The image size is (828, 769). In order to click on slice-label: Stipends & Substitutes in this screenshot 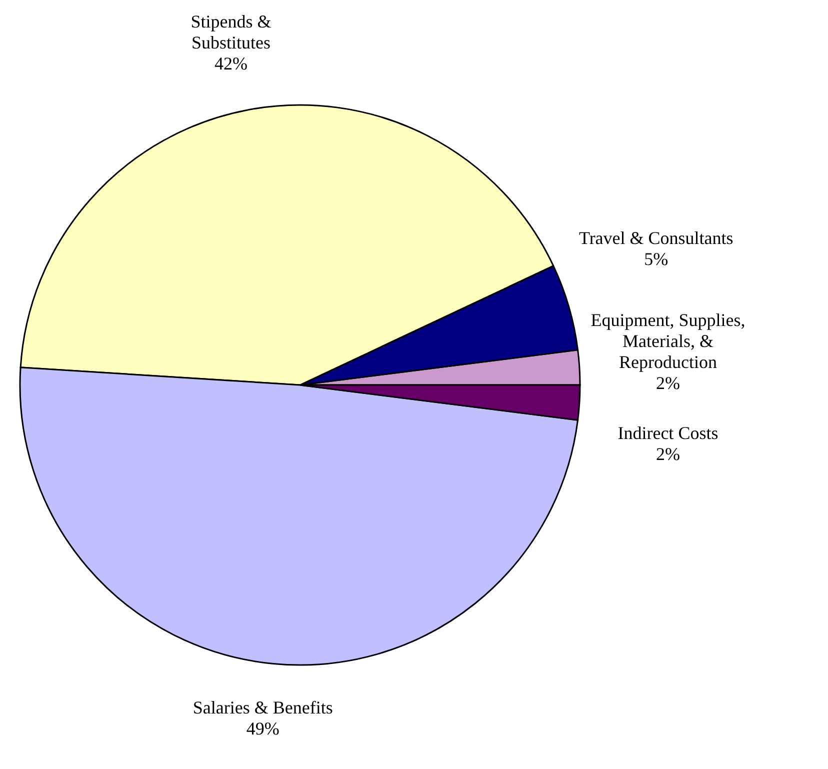, I will do `click(231, 32)`.